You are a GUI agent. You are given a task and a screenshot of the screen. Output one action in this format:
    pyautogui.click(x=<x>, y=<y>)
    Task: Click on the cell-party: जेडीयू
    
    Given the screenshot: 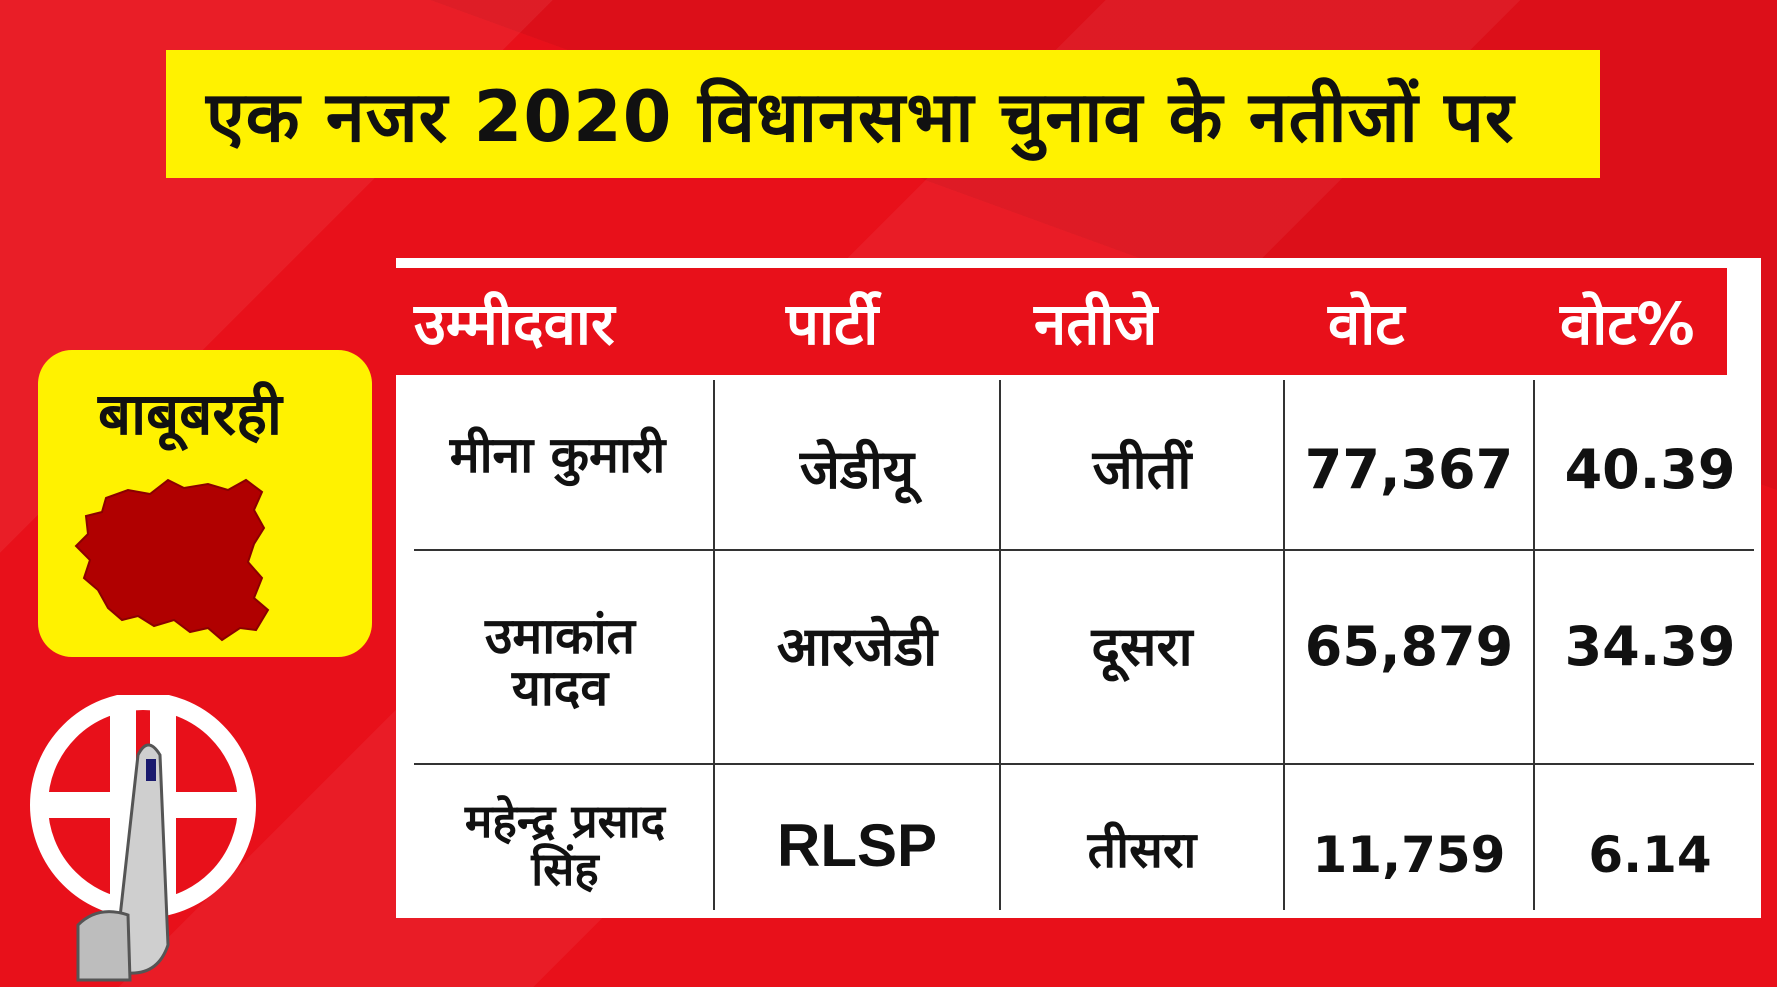 What is the action you would take?
    pyautogui.click(x=857, y=469)
    